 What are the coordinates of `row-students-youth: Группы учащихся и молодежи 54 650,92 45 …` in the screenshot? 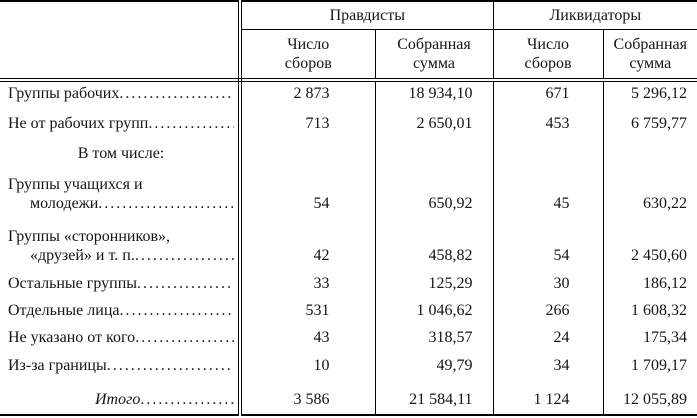 It's located at (348, 193).